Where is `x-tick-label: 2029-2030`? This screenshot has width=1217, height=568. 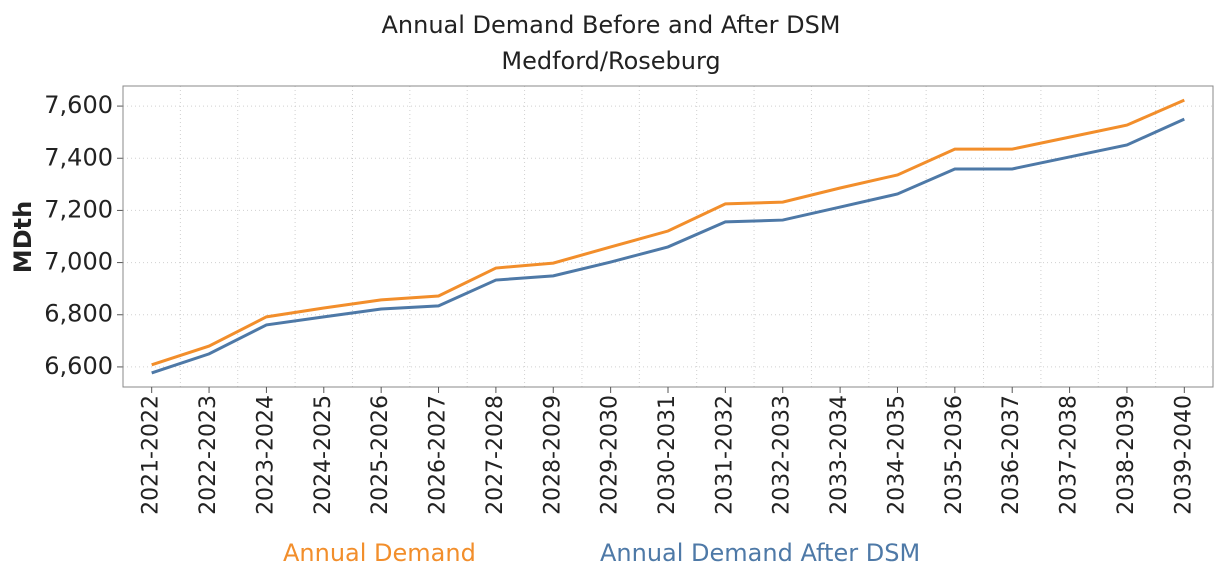
x-tick-label: 2029-2030 is located at coordinates (610, 455).